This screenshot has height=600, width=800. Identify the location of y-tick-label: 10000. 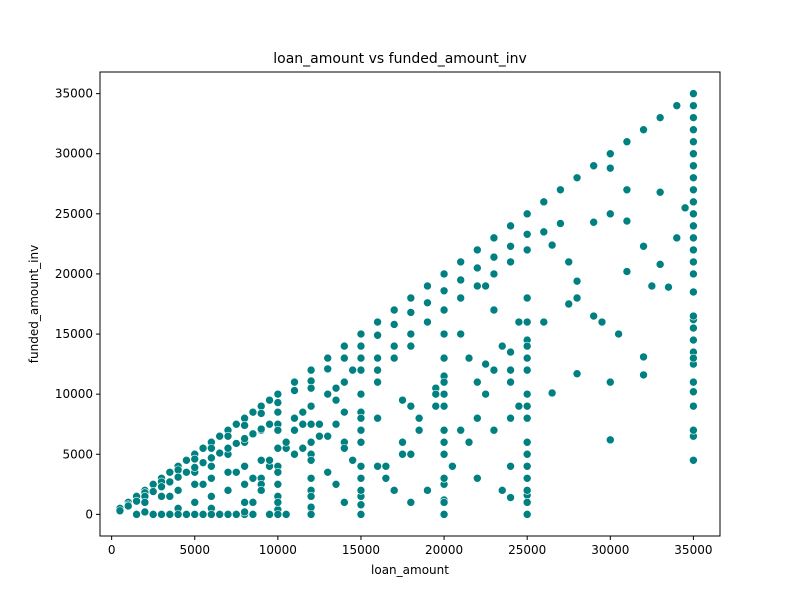
(74, 394).